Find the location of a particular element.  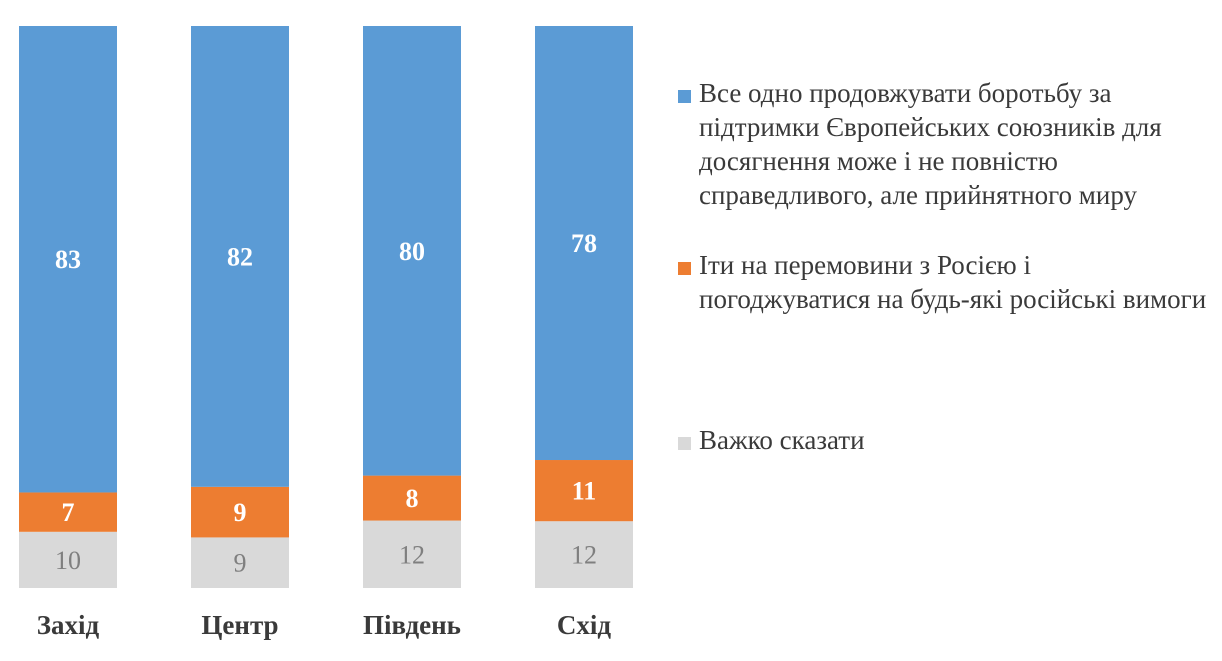

legend-swatch-blue is located at coordinates (684, 96).